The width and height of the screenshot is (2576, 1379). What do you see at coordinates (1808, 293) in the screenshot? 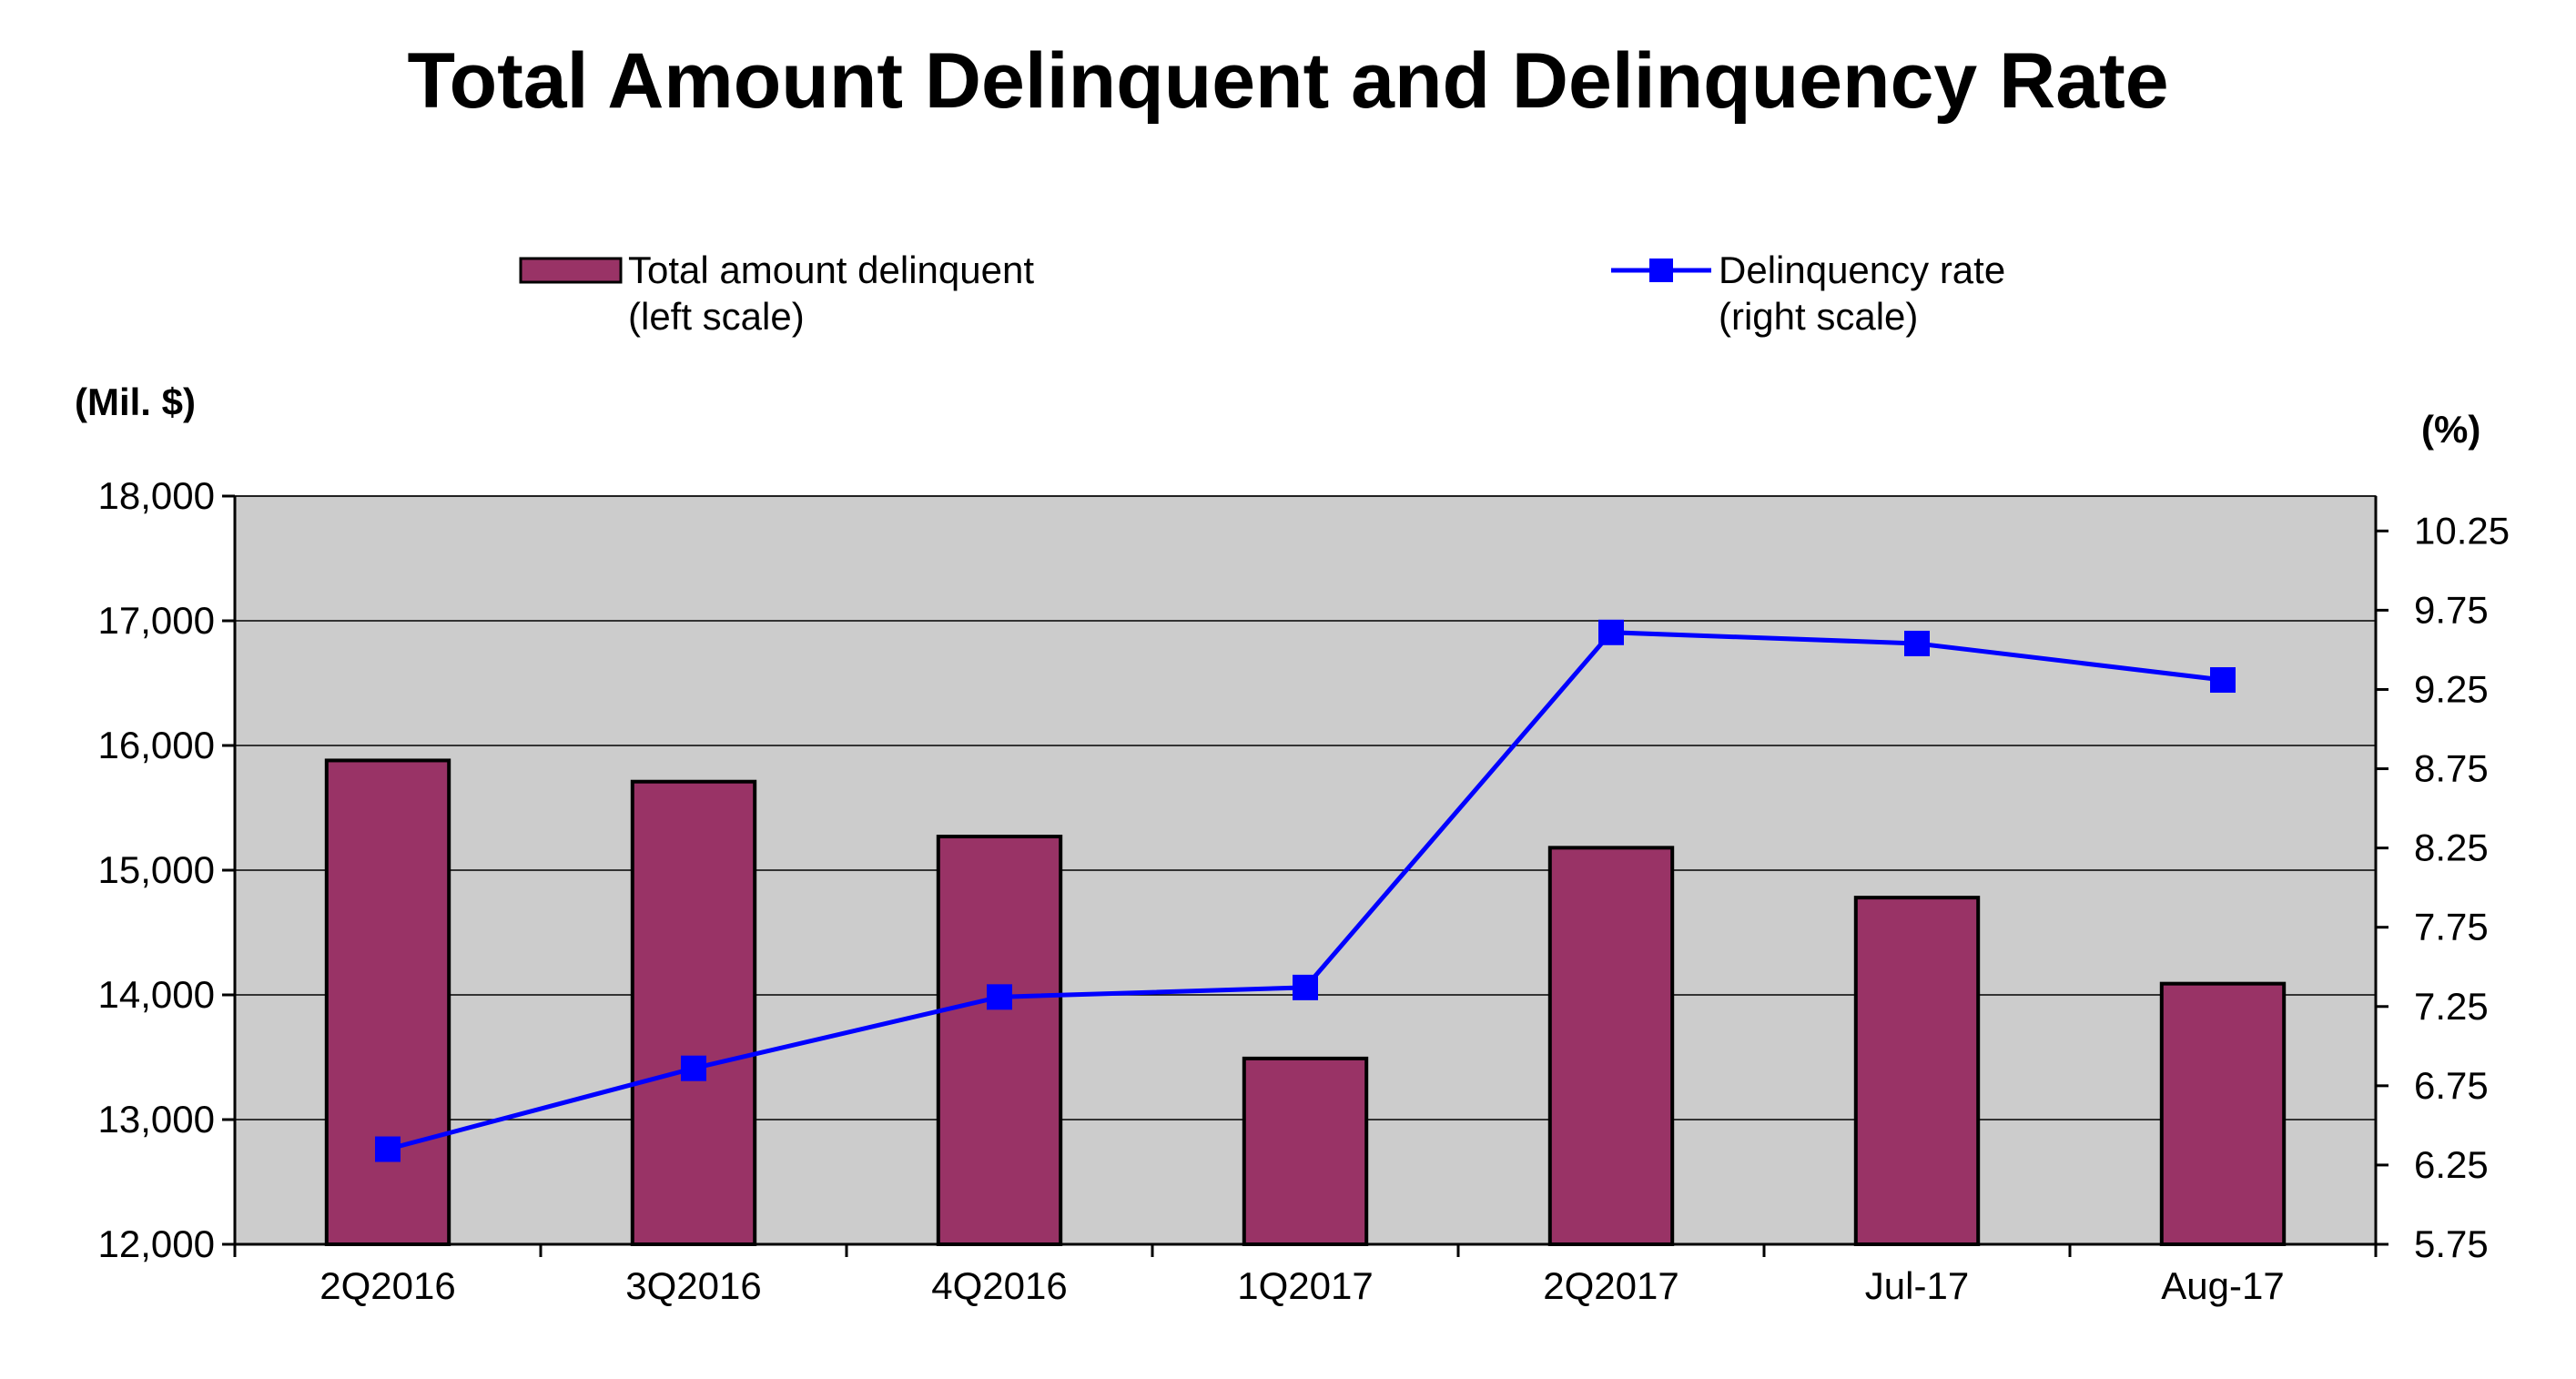
I see `legend-item-rate: Delinquency rate (right scale)` at bounding box center [1808, 293].